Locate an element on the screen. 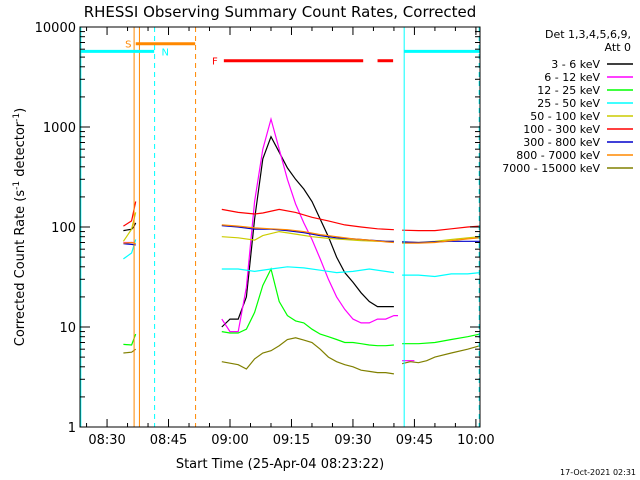 The width and height of the screenshot is (640, 480). y-axis-label-main: Corrected Count Rate (s is located at coordinates (20, 268).